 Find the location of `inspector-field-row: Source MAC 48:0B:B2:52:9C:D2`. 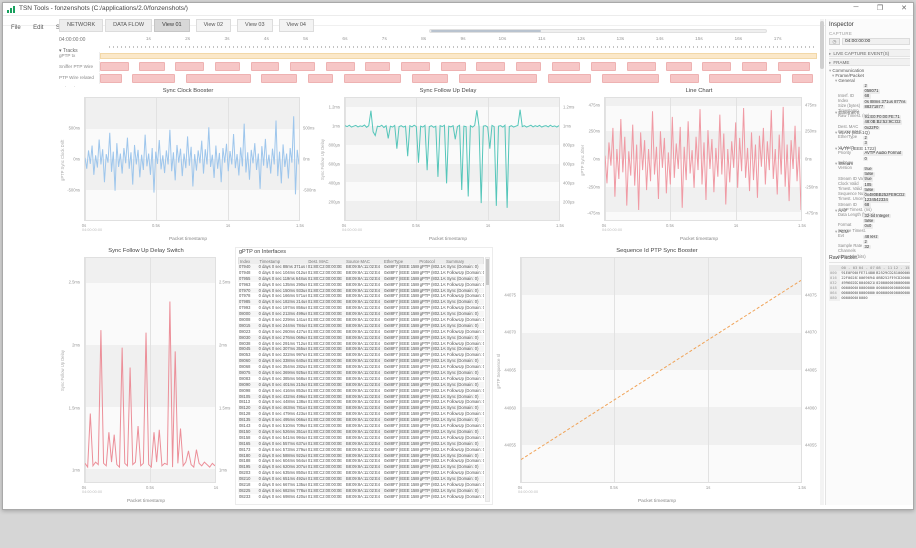

inspector-field-row: Source MAC 48:0B:B2:52:9C:D2 is located at coordinates (869, 127).